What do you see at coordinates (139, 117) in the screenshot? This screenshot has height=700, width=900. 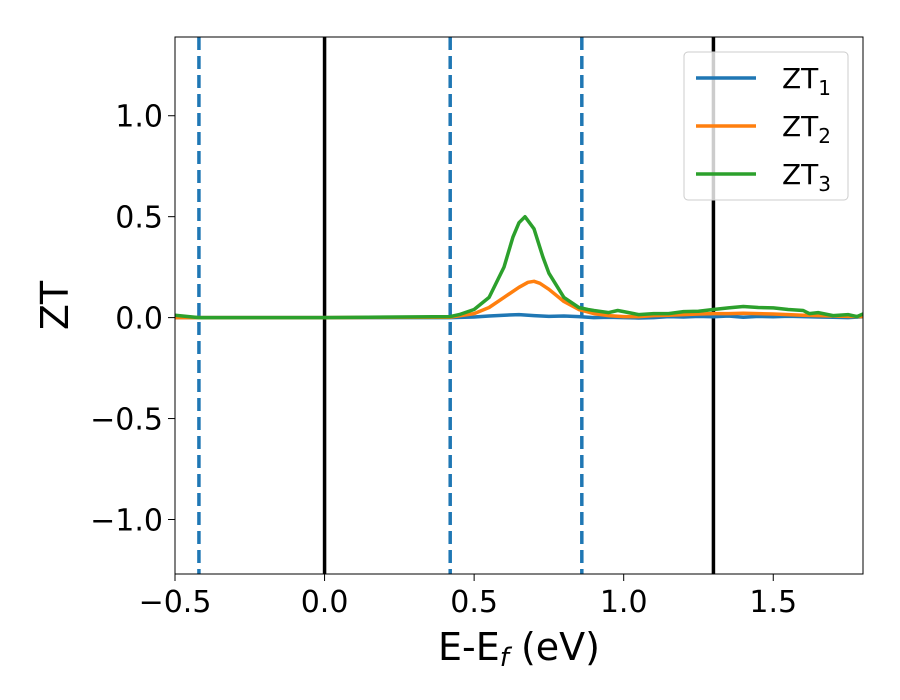 I see `y-tick-label: 1.0` at bounding box center [139, 117].